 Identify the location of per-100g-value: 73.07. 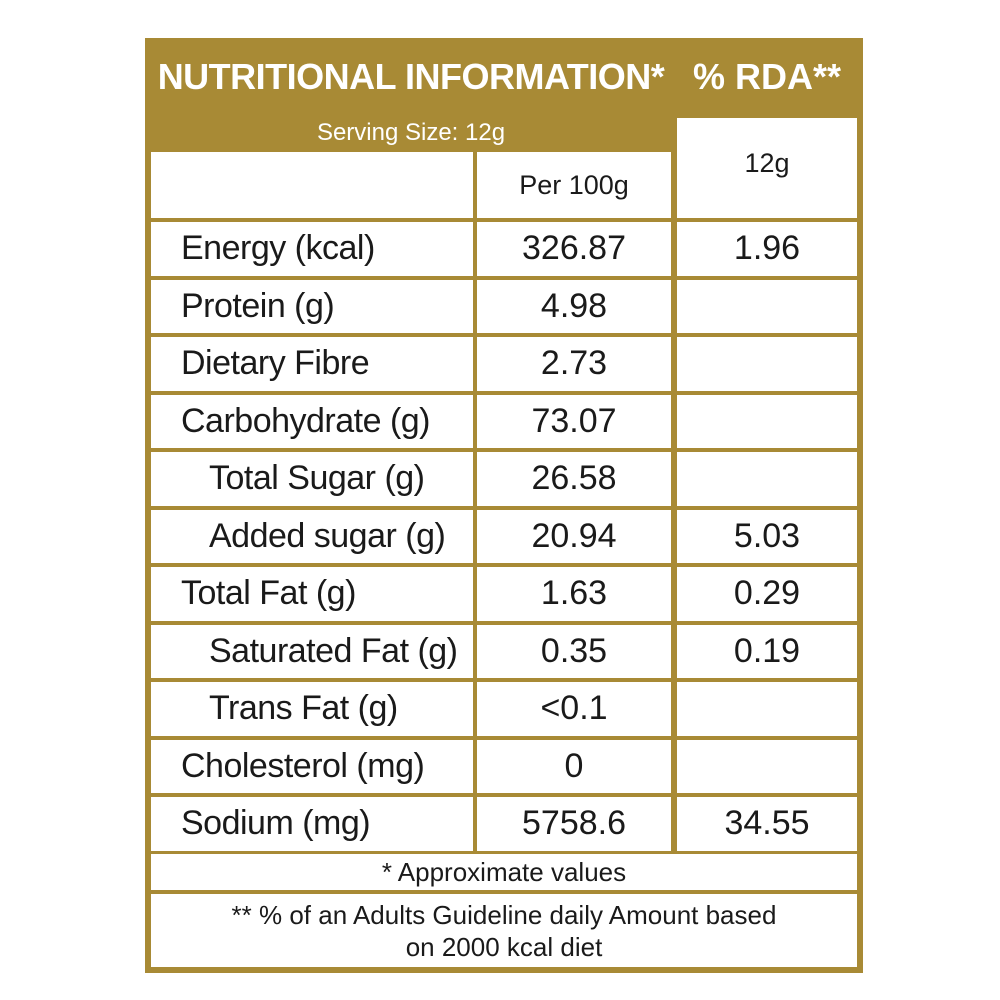
(574, 421).